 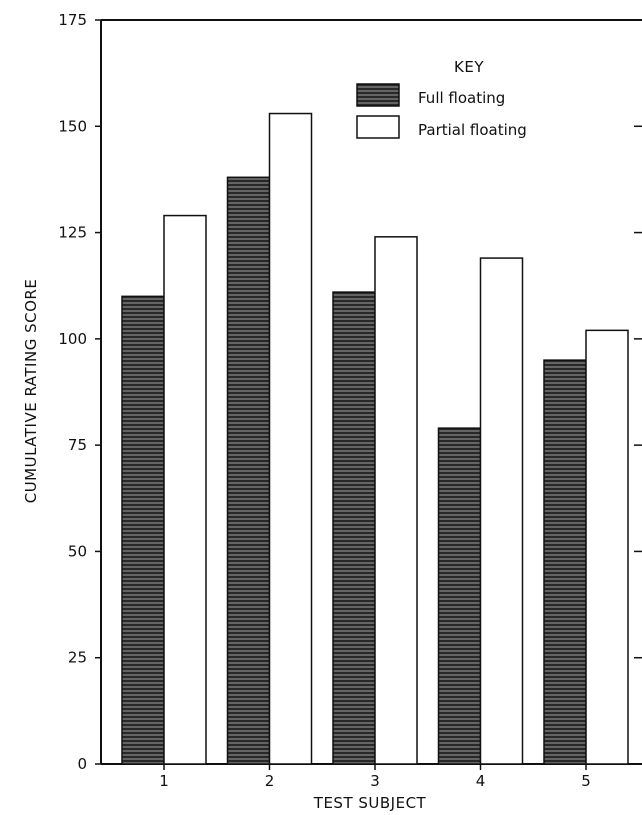 What do you see at coordinates (77, 658) in the screenshot?
I see `y-tick-label-25: 25` at bounding box center [77, 658].